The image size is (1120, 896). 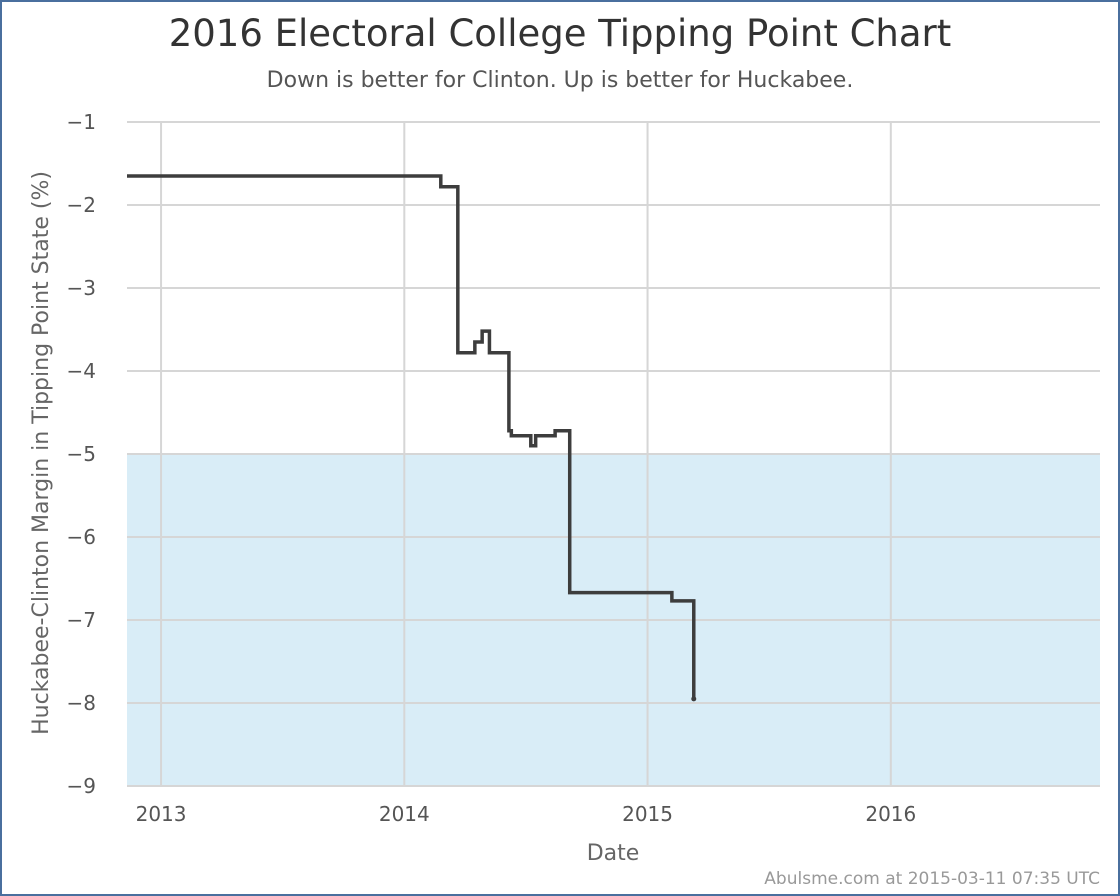 I want to click on y-tick-label: −3, so click(x=81, y=288).